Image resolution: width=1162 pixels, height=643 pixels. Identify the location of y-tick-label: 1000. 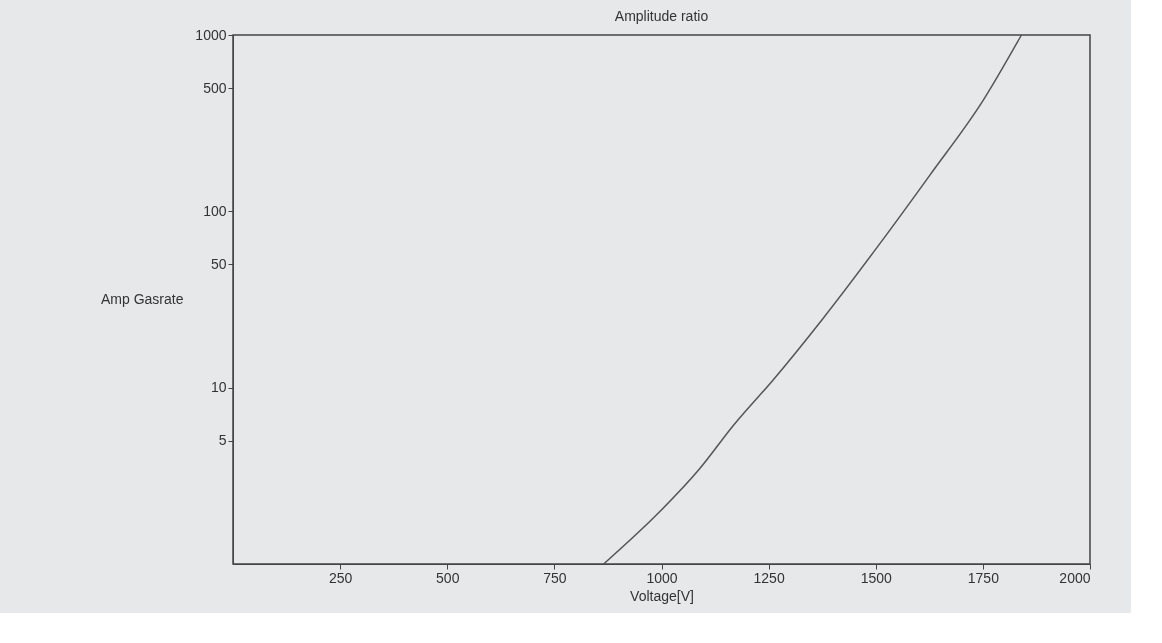
(211, 34).